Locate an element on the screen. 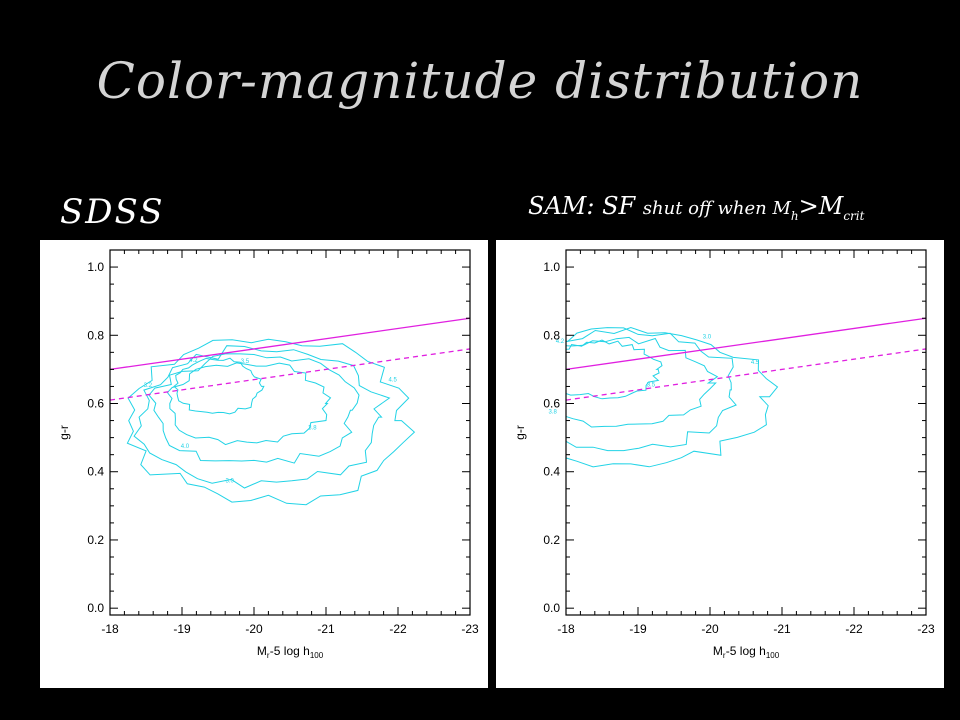 The image size is (960, 720). contour-labels: 4.5 4.2 3.8 3.5 3.0 is located at coordinates (654, 375).